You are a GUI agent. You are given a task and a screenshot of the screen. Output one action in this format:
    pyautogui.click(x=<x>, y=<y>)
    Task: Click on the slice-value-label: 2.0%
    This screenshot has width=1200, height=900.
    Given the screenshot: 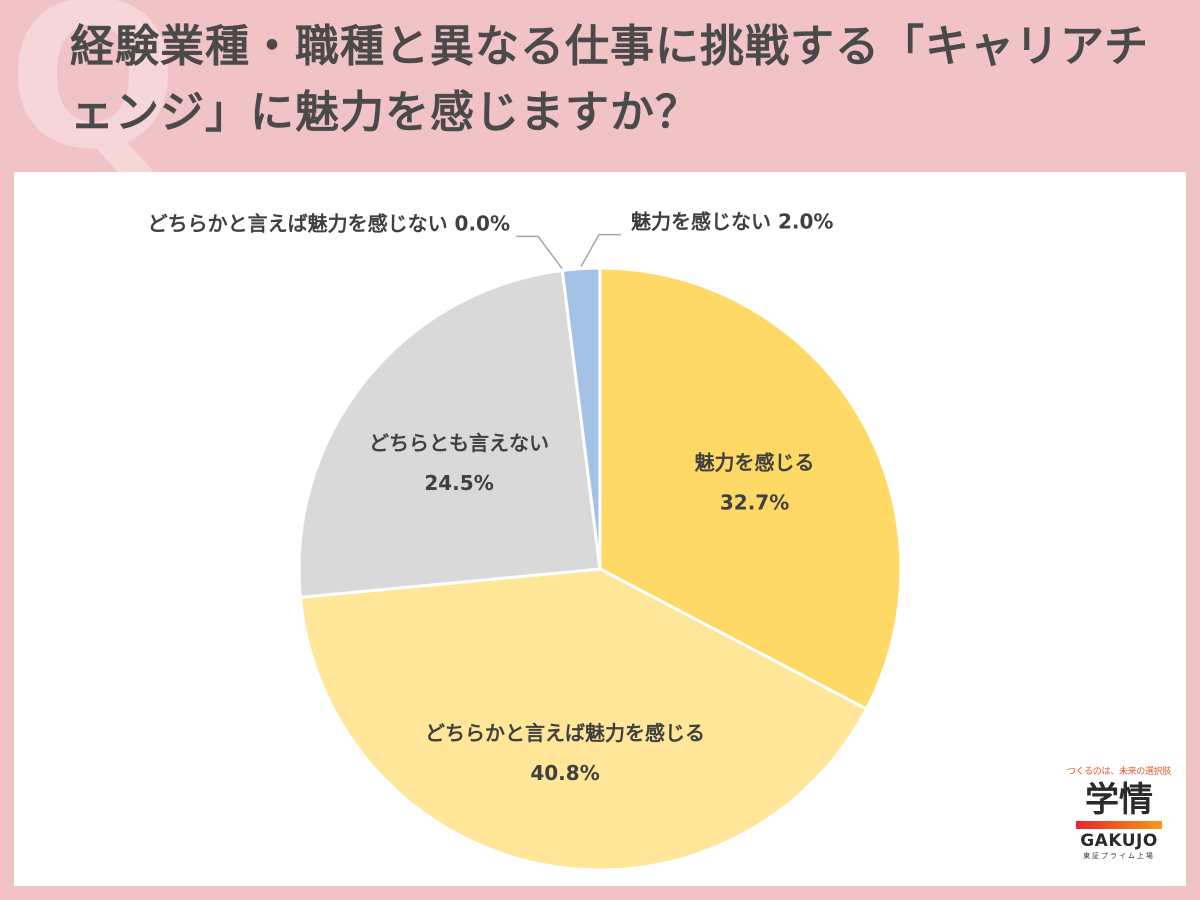 What is the action you would take?
    pyautogui.click(x=805, y=222)
    